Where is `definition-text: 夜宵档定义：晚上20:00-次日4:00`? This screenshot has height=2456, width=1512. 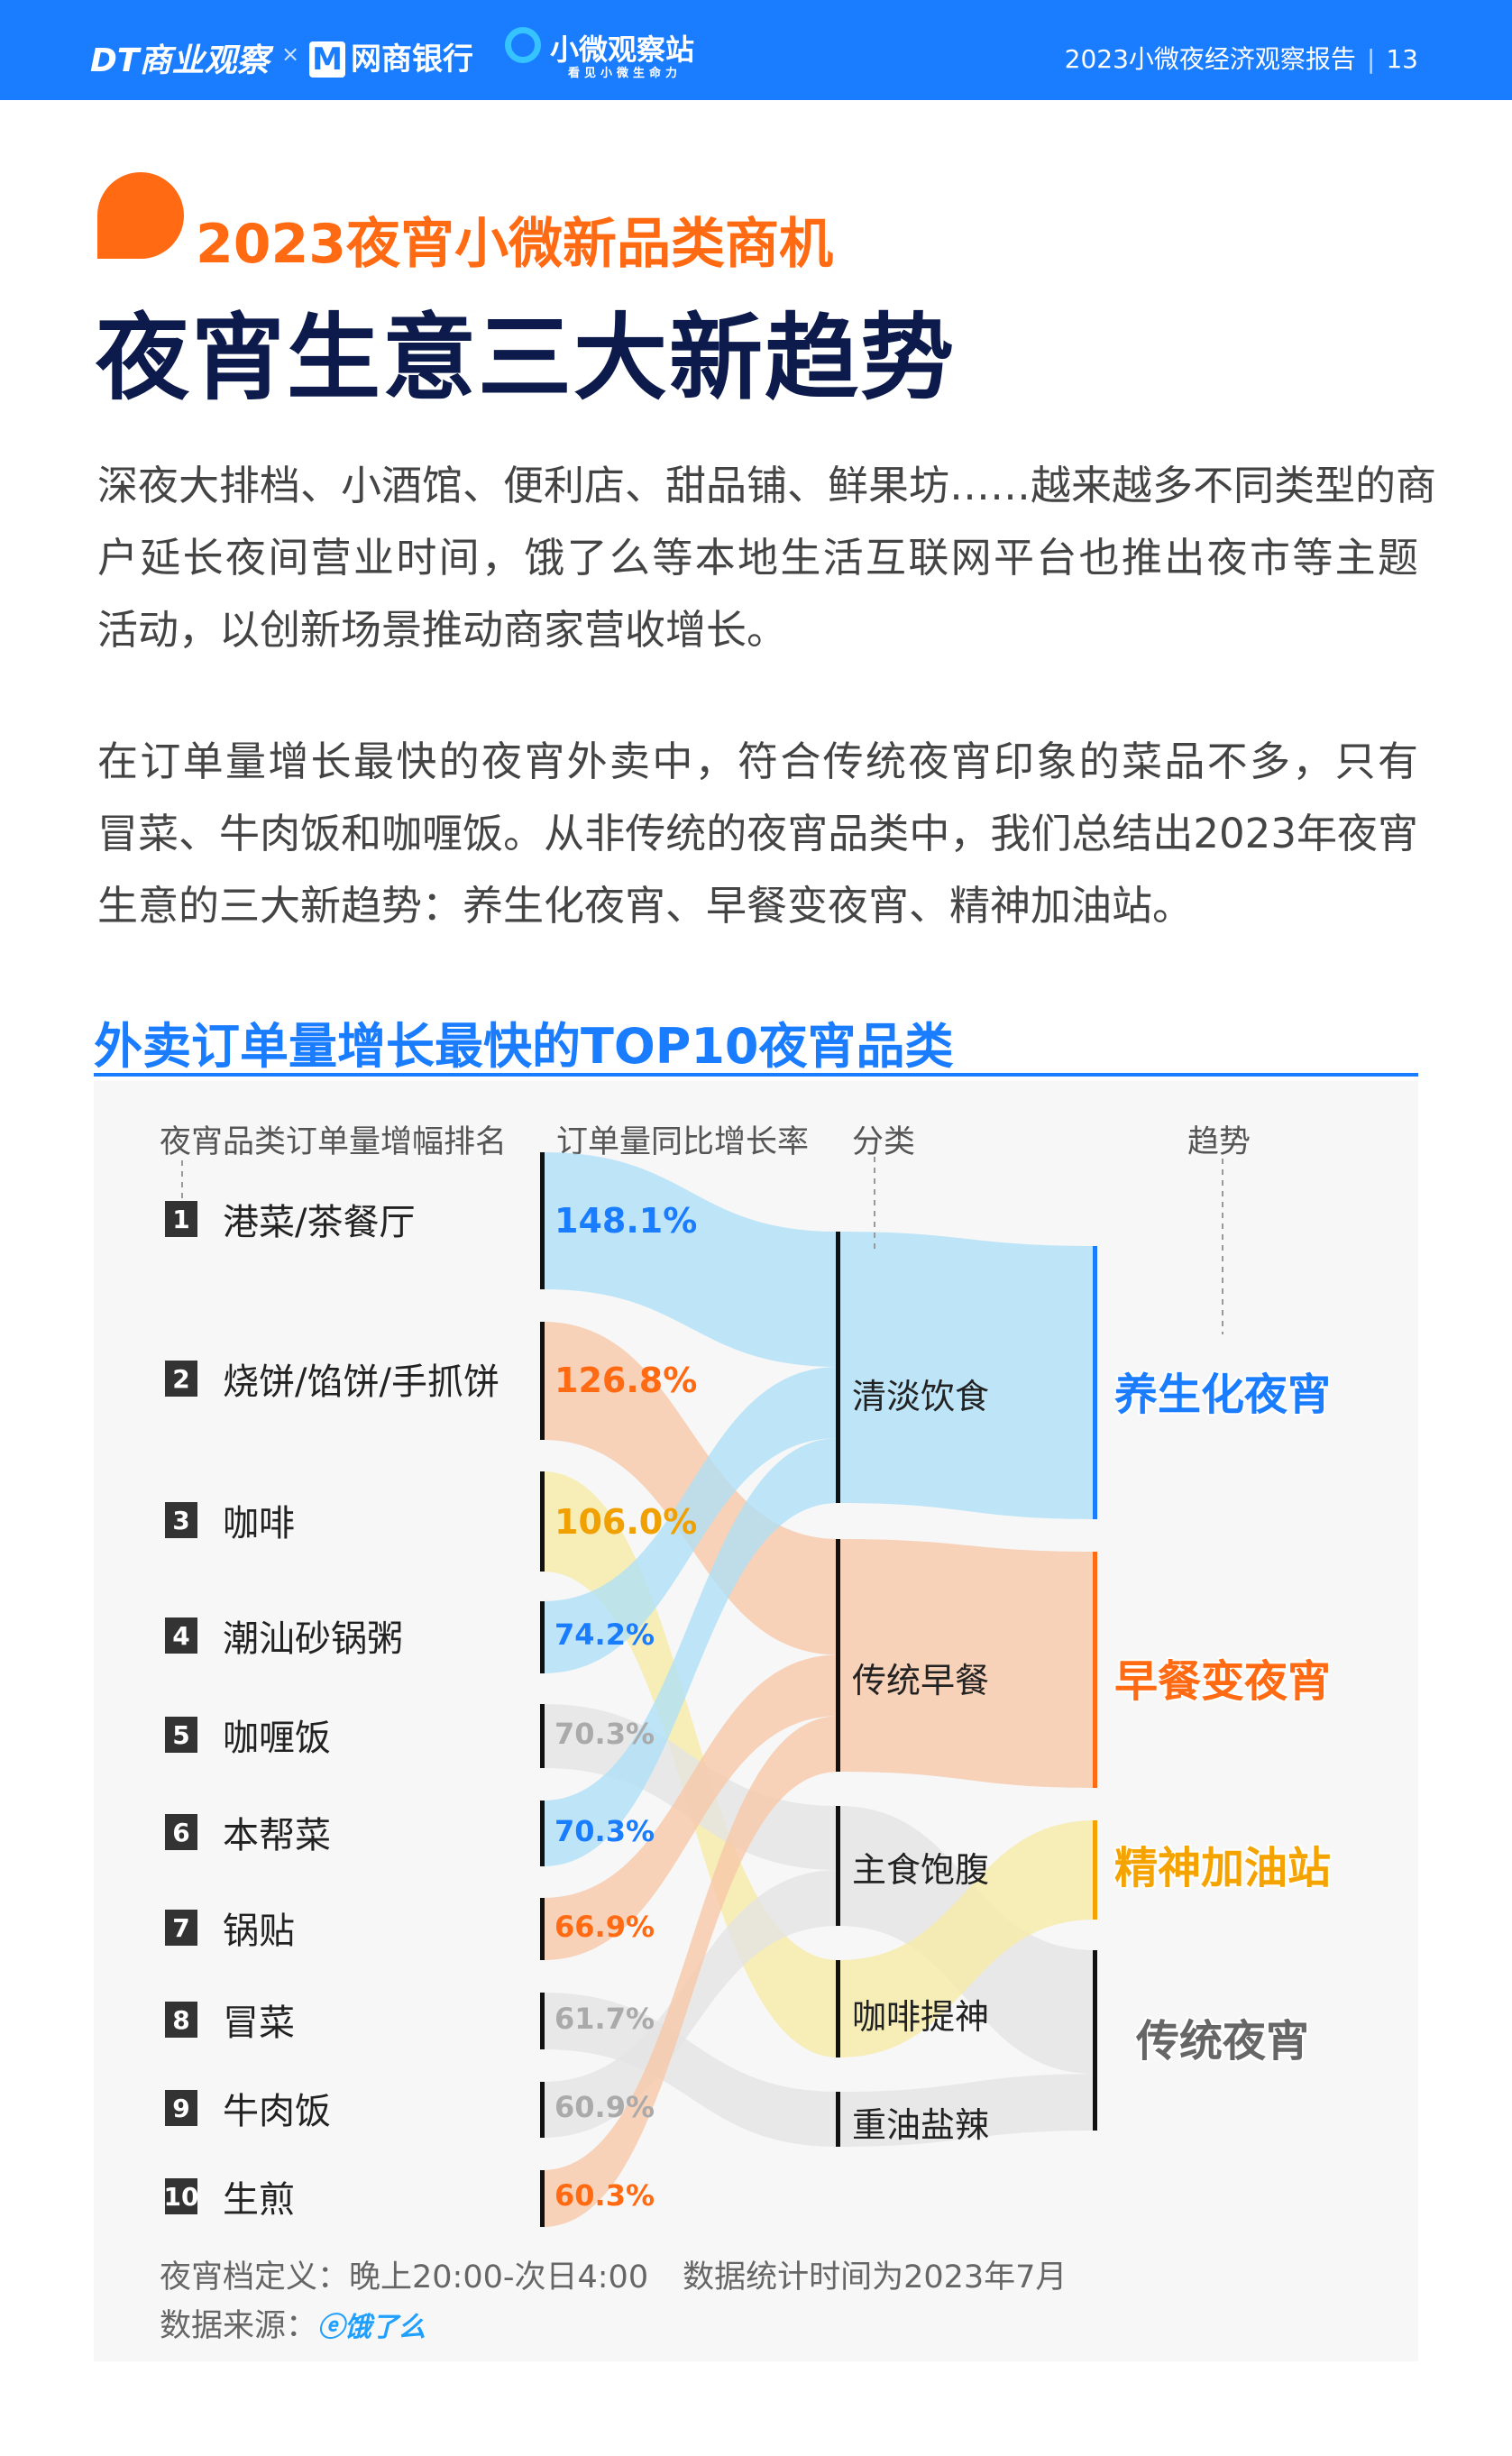
definition-text: 夜宵档定义：晚上20:00-次日4:00 is located at coordinates (405, 2278).